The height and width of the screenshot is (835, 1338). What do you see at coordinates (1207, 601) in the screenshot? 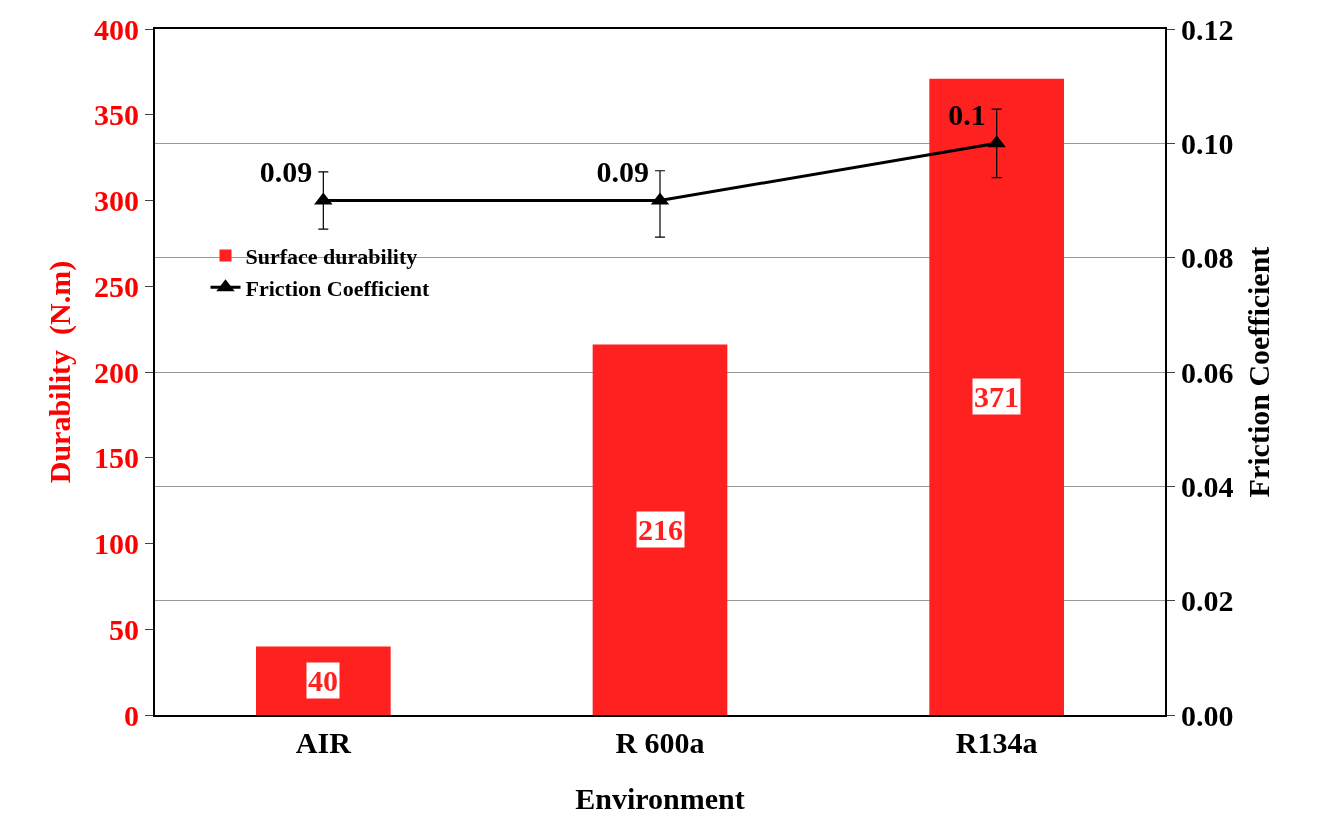
I see `y2-tick-label: 0.02` at bounding box center [1207, 601].